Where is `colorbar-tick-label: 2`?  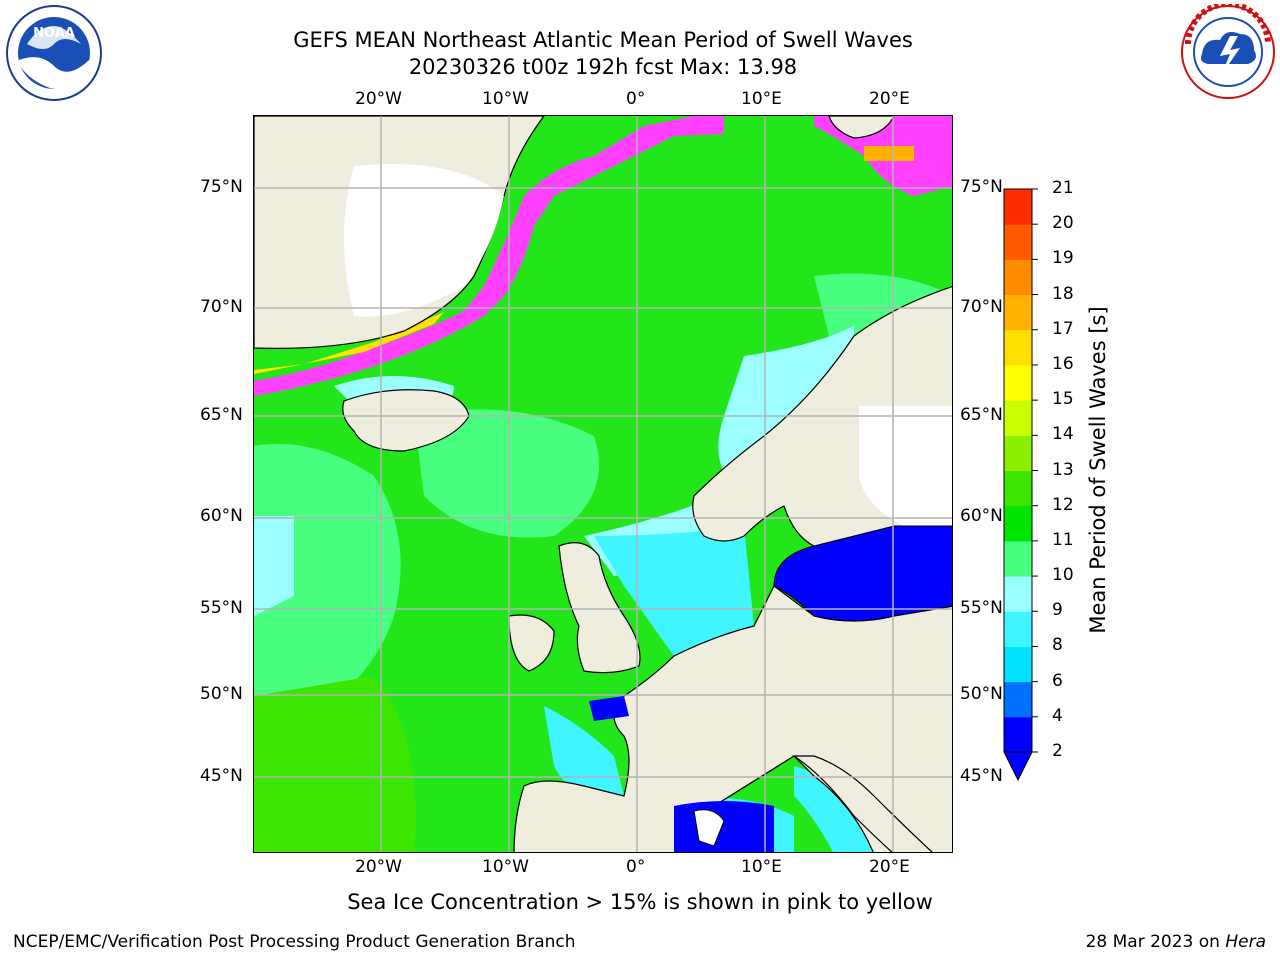
colorbar-tick-label: 2 is located at coordinates (1057, 751).